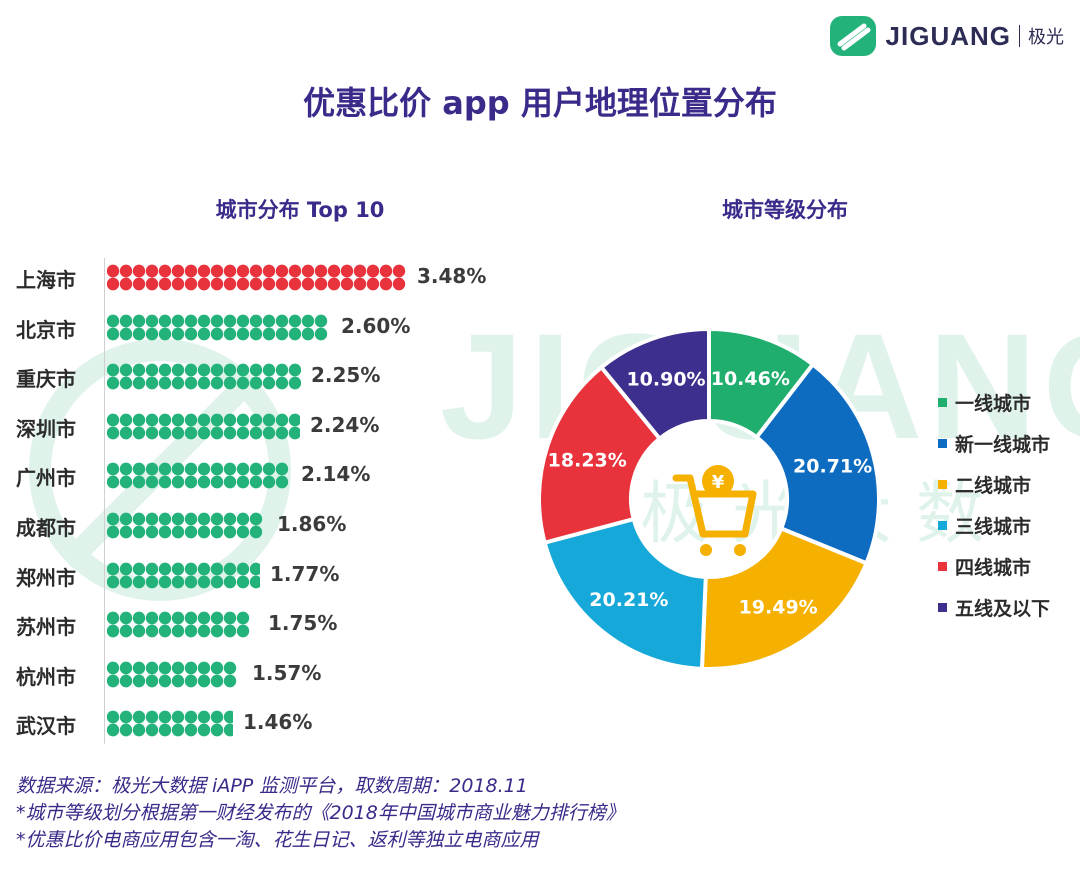 The image size is (1080, 880). What do you see at coordinates (376, 325) in the screenshot?
I see `bar-value-label: 2.60%` at bounding box center [376, 325].